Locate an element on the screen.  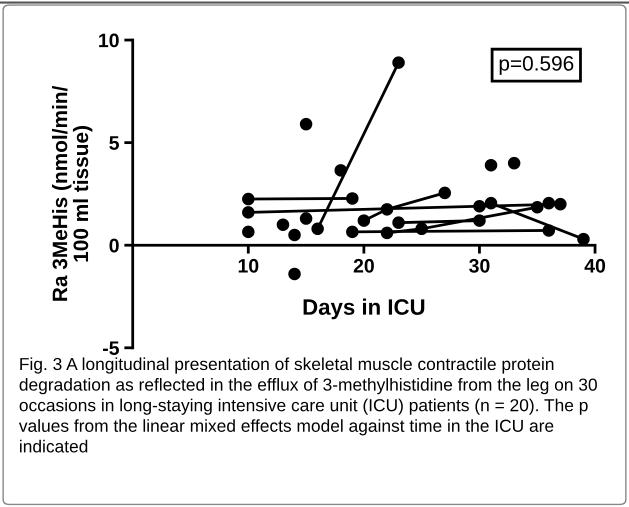
x-tick-label: 30 is located at coordinates (479, 265).